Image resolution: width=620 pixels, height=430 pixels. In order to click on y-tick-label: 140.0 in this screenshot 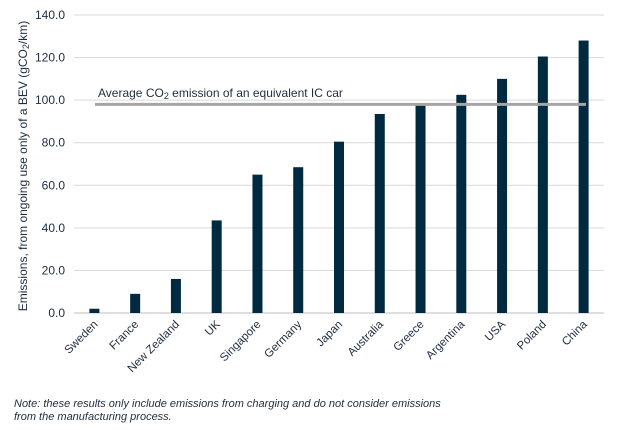, I will do `click(50, 15)`.